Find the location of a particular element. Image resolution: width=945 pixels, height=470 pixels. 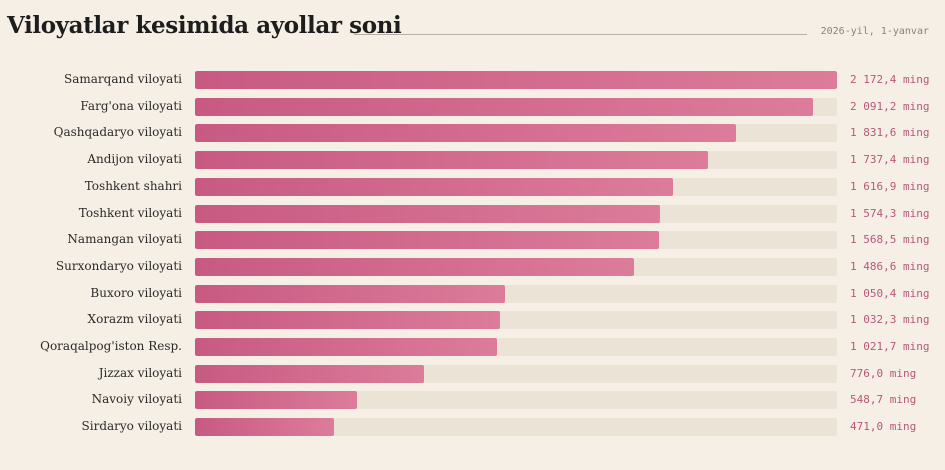

value-label: 1 737,4 ming is located at coordinates (890, 160).